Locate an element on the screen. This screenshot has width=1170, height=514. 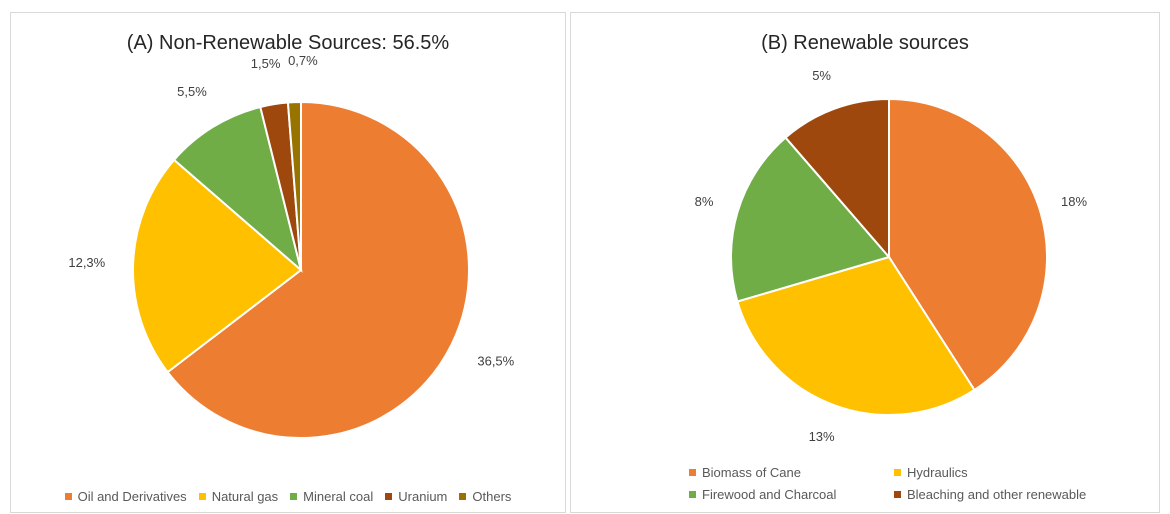
legend-label: Natural gas is located at coordinates (245, 496).